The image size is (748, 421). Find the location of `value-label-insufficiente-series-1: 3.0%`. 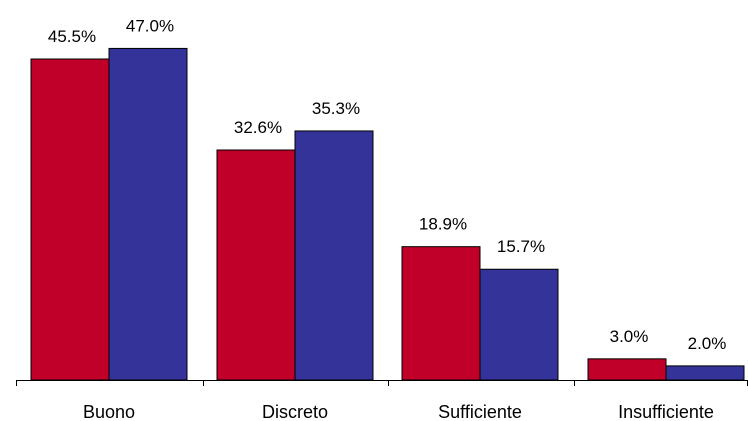

value-label-insufficiente-series-1: 3.0% is located at coordinates (629, 336).